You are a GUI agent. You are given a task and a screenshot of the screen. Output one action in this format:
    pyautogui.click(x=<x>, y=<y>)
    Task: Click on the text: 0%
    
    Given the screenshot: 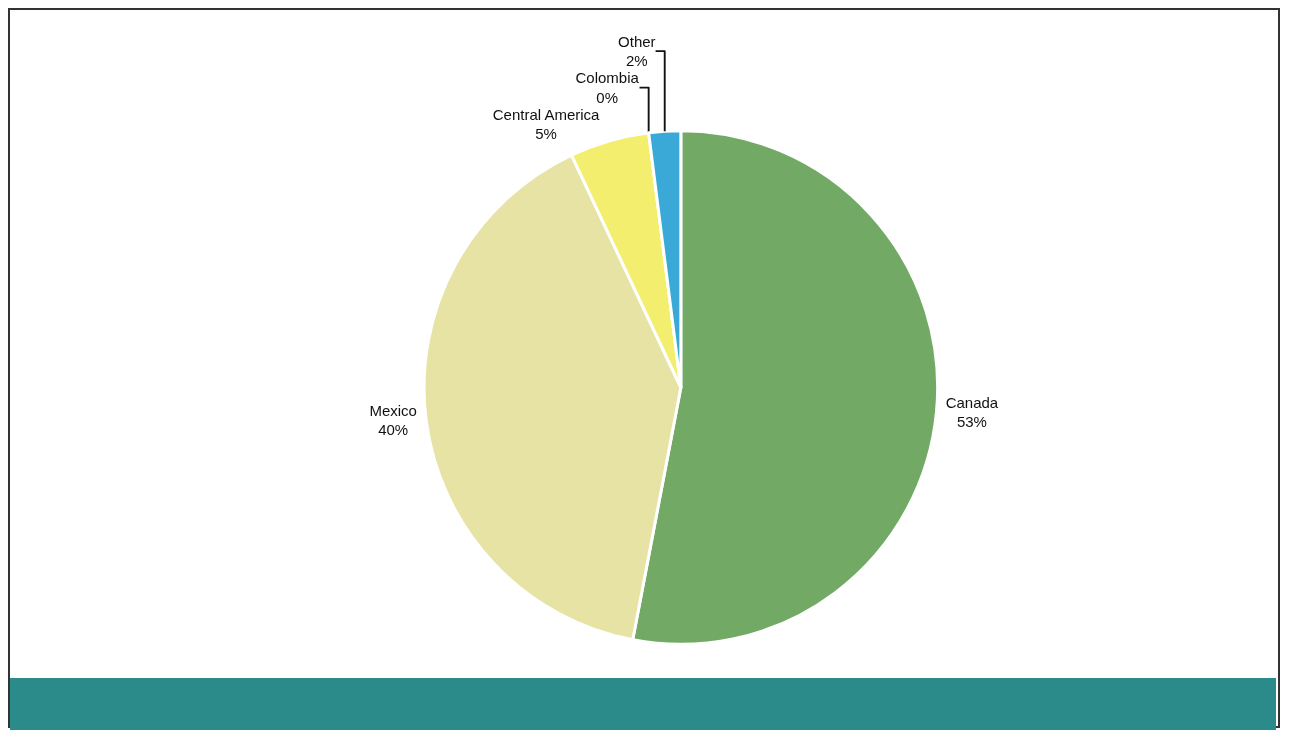 What is the action you would take?
    pyautogui.click(x=607, y=97)
    